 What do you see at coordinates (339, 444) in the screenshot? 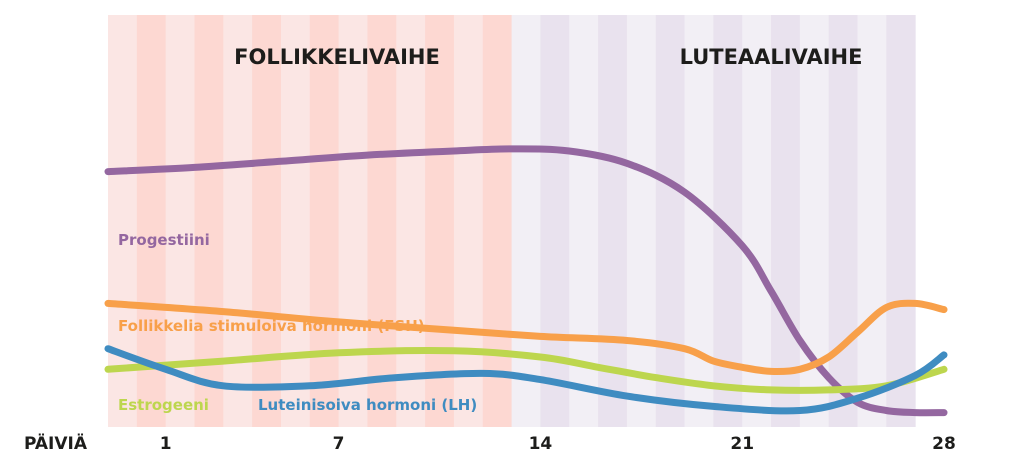
I see `x-tick-label: 7` at bounding box center [339, 444].